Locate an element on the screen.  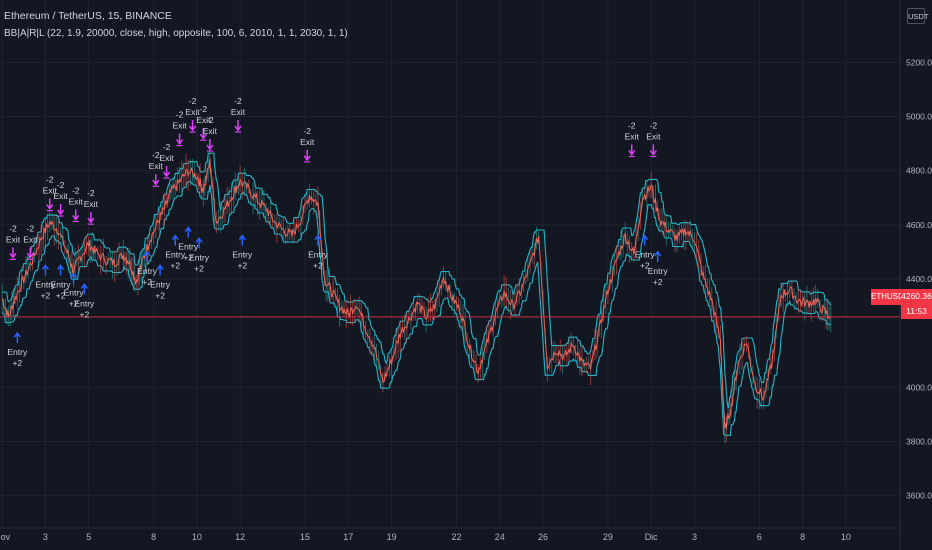
y-tick-label: 4600.00 is located at coordinates (919, 225).